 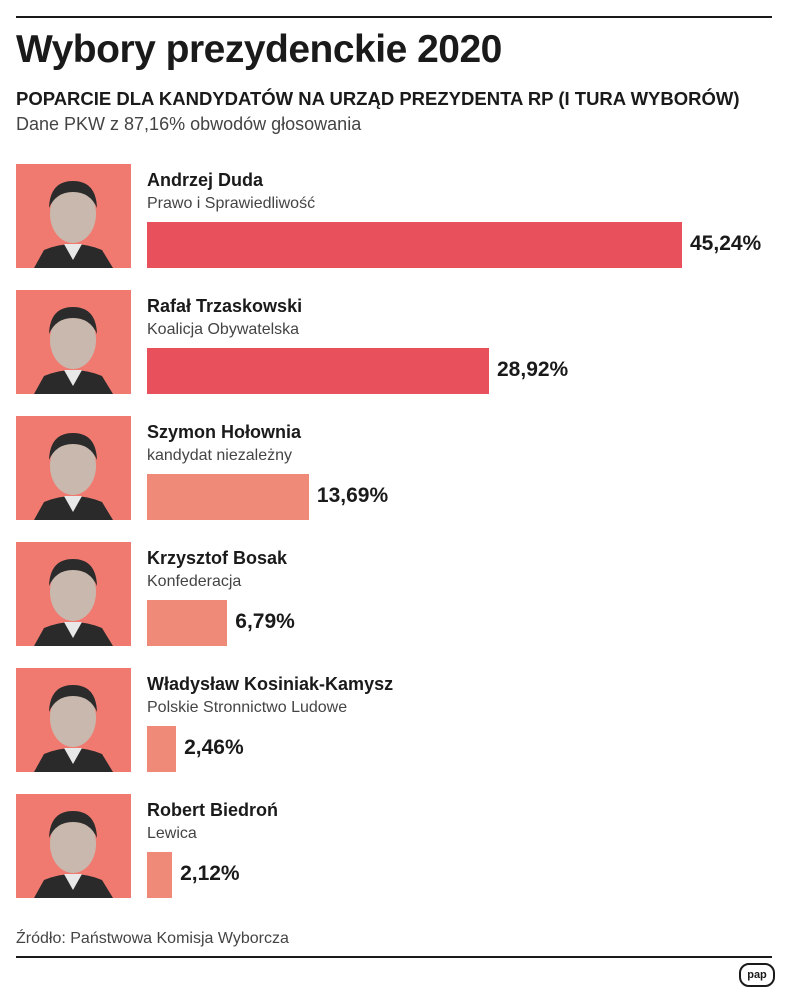 I want to click on bottom-rule, so click(x=394, y=957).